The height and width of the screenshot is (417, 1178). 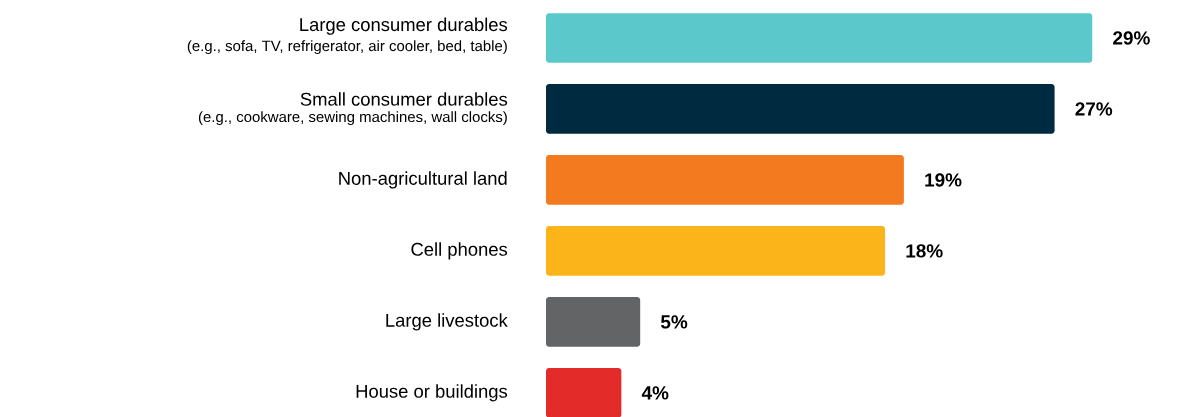 What do you see at coordinates (347, 47) in the screenshot?
I see `text: (e.g., sofa, TV, refrigerator, air cooler, bed, table)` at bounding box center [347, 47].